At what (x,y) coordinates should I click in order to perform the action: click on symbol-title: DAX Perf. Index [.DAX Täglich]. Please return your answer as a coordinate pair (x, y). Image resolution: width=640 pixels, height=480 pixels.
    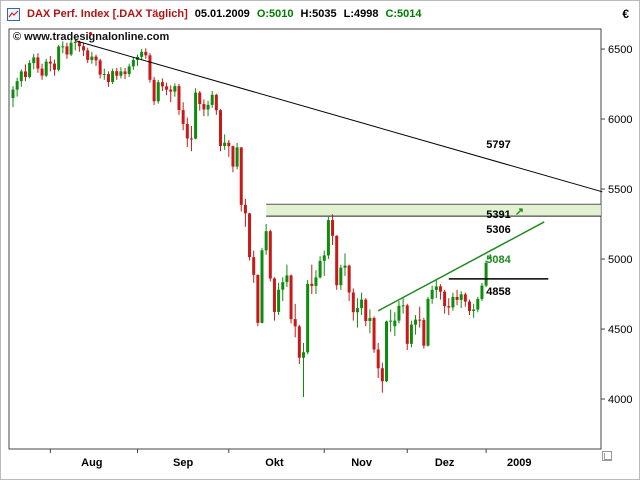
    Looking at the image, I should click on (107, 14).